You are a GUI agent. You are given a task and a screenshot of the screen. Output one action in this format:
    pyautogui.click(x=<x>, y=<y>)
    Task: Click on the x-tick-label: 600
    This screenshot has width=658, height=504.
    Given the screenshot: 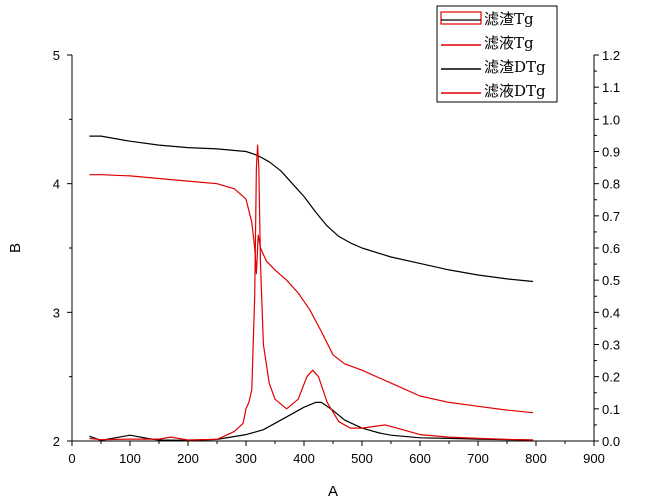 What is the action you would take?
    pyautogui.click(x=420, y=458)
    